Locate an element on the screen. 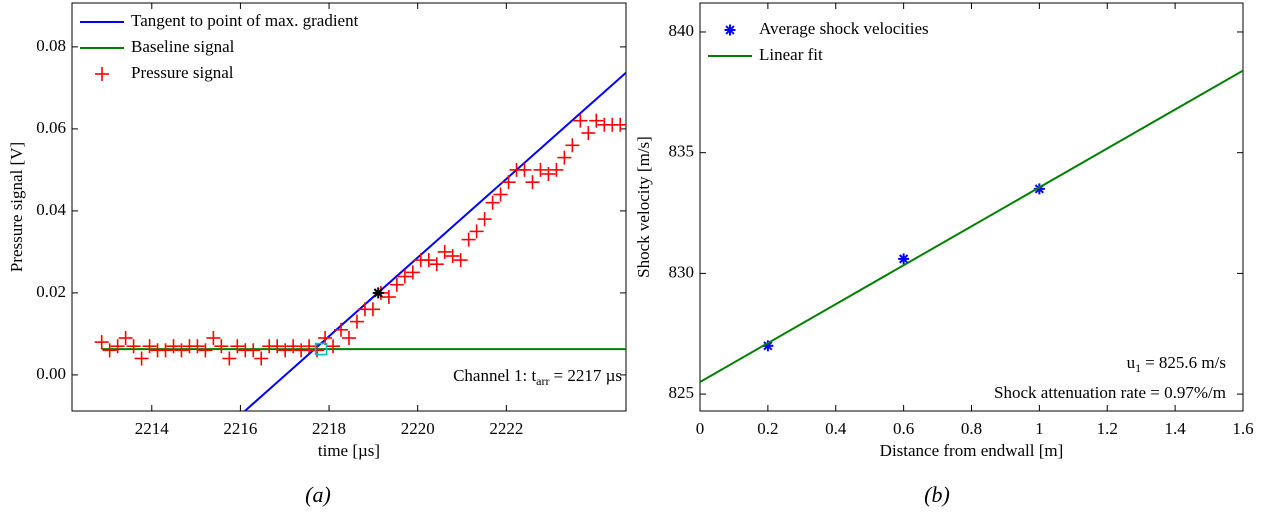 The image size is (1273, 528). x-tick-label: 2214 is located at coordinates (152, 428).